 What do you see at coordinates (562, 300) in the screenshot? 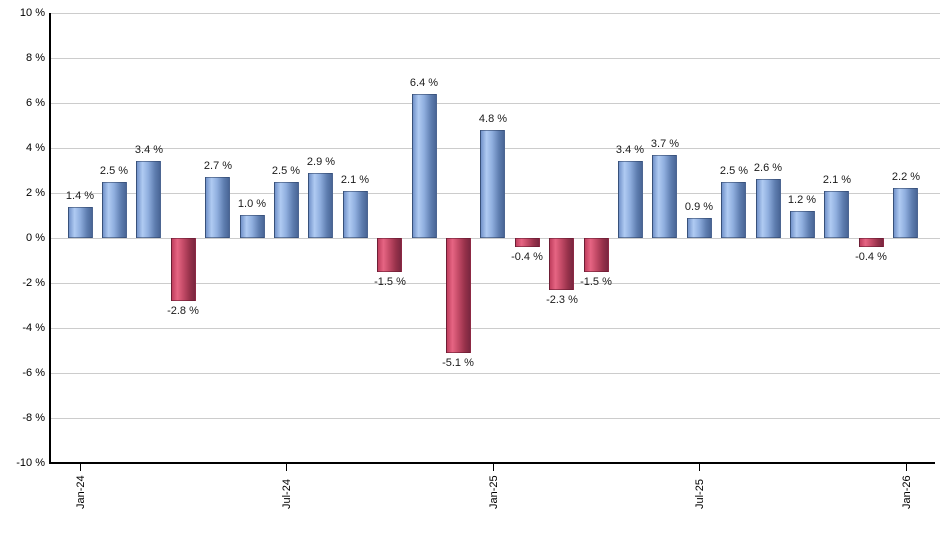
I see `bar-value-label: -2.3 %` at bounding box center [562, 300].